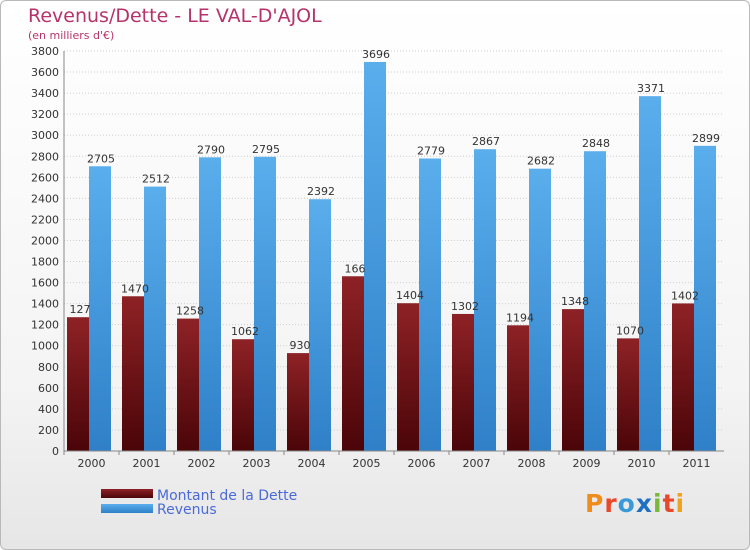  What do you see at coordinates (532, 463) in the screenshot?
I see `x-tick-label: 2008` at bounding box center [532, 463].